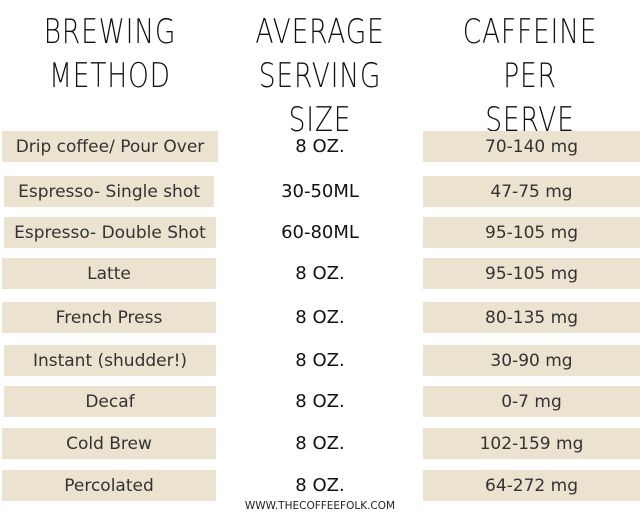 Image resolution: width=640 pixels, height=518 pixels. Describe the element at coordinates (109, 485) in the screenshot. I see `method-cell: Percolated` at that location.